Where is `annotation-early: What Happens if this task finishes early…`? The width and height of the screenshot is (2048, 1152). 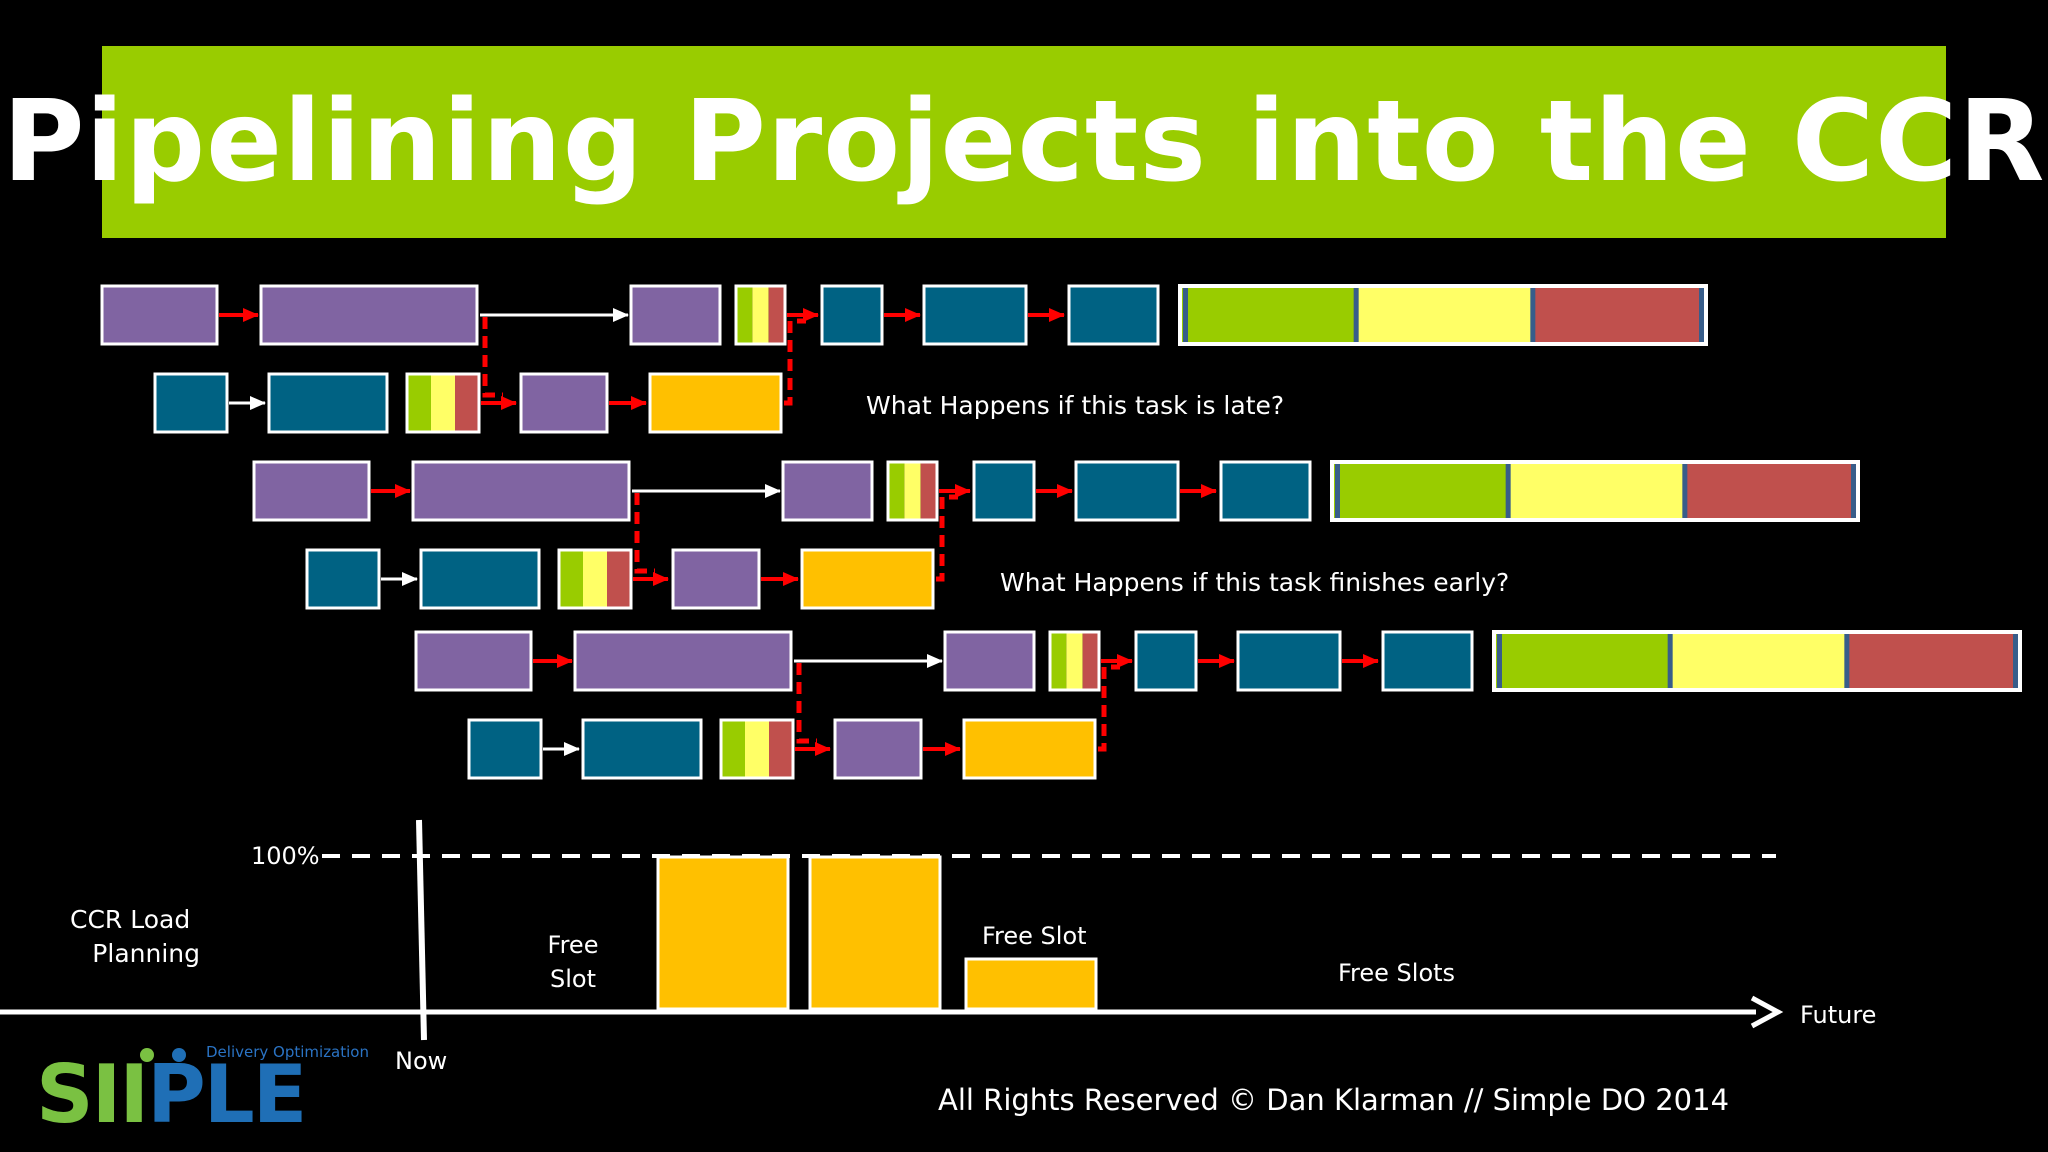 annotation-early: What Happens if this task finishes early… is located at coordinates (1255, 582).